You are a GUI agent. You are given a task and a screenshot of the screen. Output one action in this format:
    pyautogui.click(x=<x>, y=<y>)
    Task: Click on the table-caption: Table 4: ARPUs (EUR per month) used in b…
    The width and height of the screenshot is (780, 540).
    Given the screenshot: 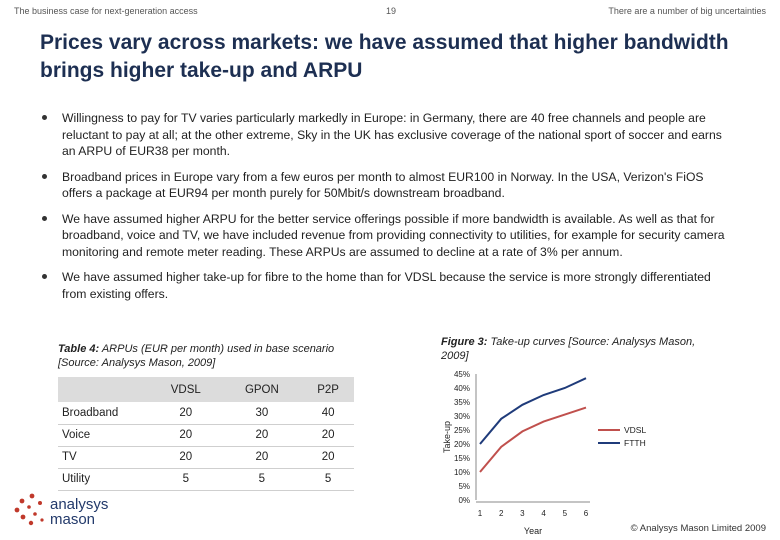 What is the action you would take?
    pyautogui.click(x=213, y=356)
    